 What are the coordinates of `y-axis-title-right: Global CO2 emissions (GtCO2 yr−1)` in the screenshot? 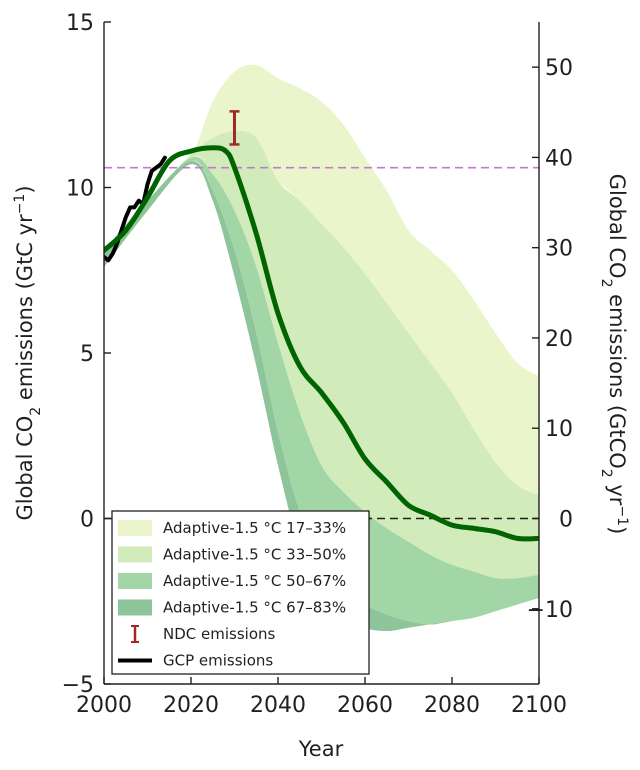 It's located at (614, 354).